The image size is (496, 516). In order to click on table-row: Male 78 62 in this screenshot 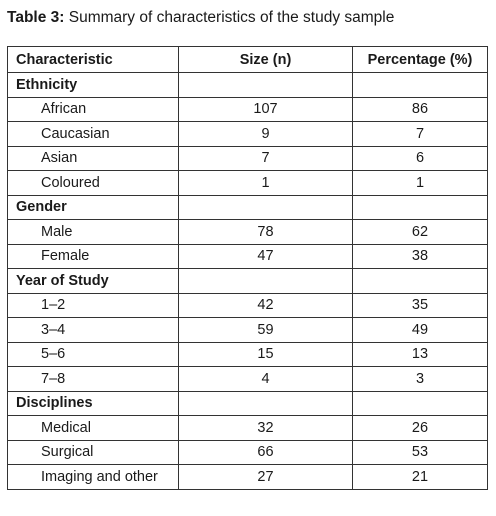, I will do `click(247, 232)`.